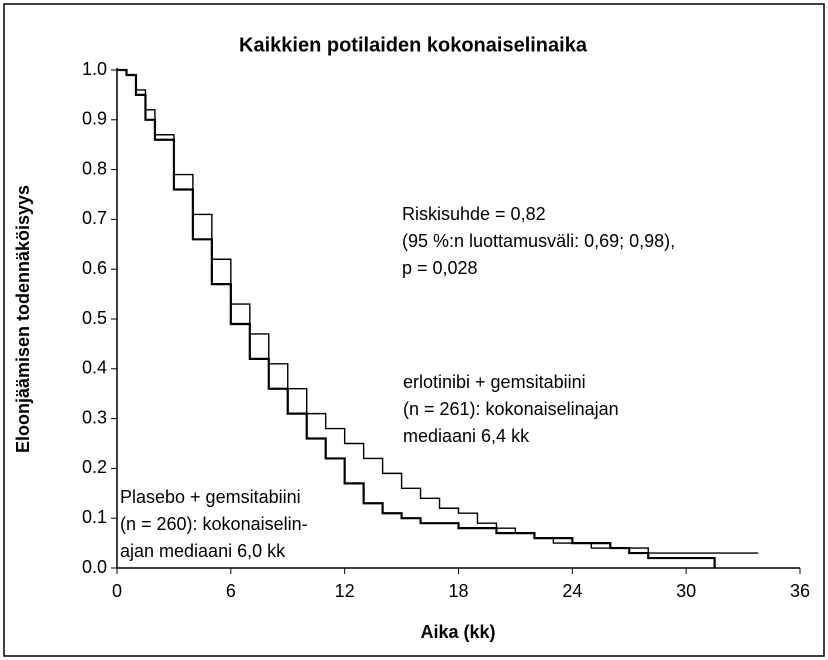 The width and height of the screenshot is (828, 660). I want to click on x-tick-label: 6, so click(231, 591).